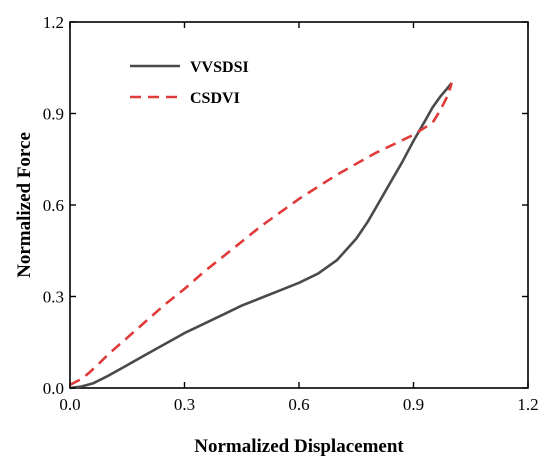 This screenshot has height=469, width=550. What do you see at coordinates (53, 22) in the screenshot?
I see `y-tick-label: 1.2` at bounding box center [53, 22].